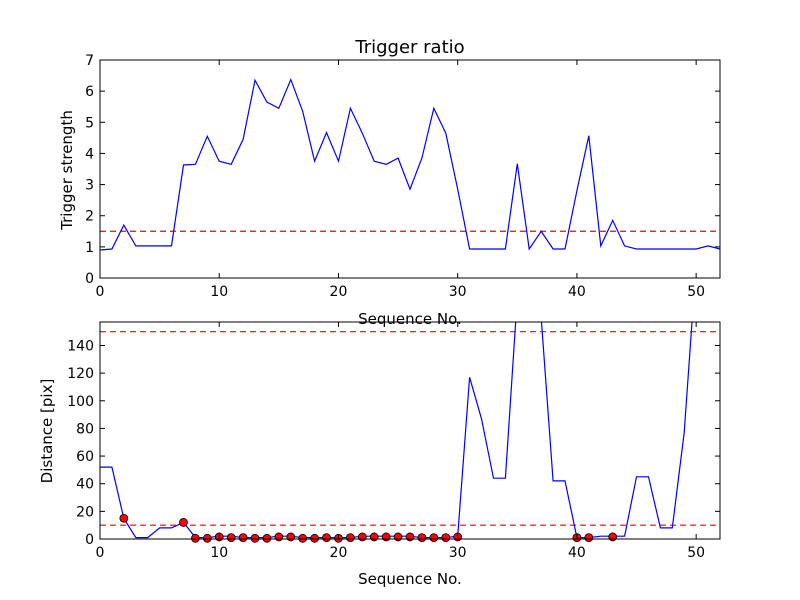  What do you see at coordinates (80, 374) in the screenshot?
I see `y-tick-label: 120` at bounding box center [80, 374].